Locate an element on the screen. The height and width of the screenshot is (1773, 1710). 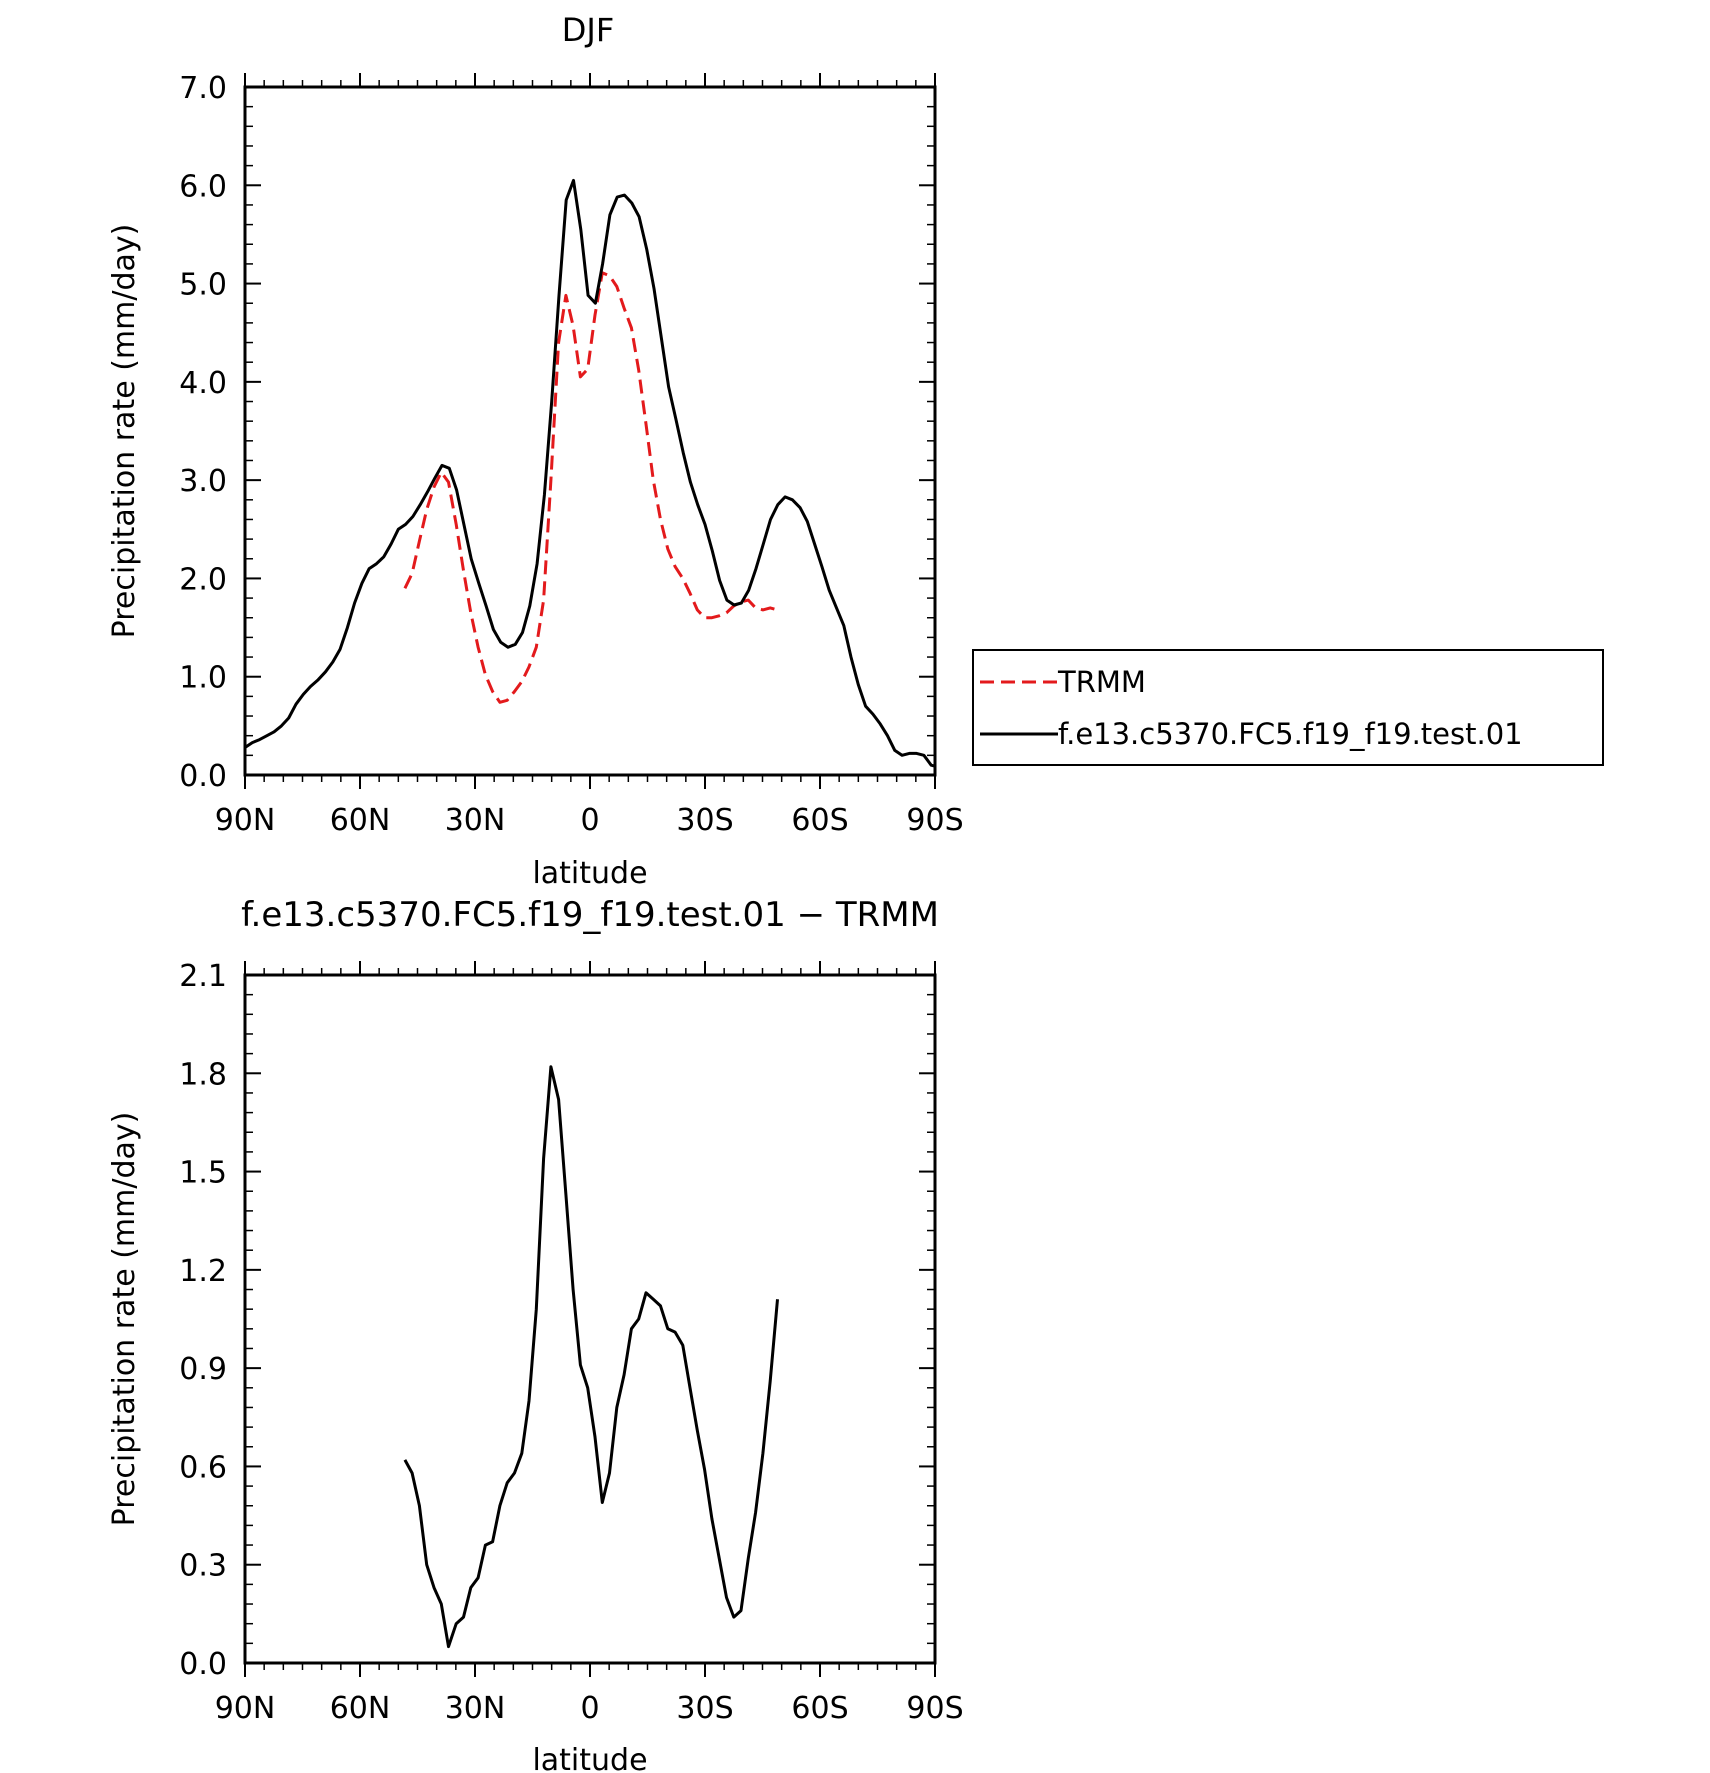
legend-label-trmm: TRMM is located at coordinates (1101, 682).